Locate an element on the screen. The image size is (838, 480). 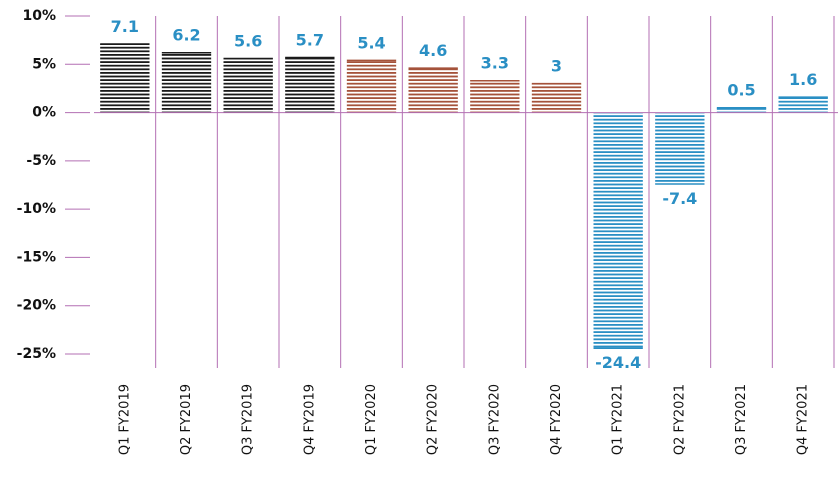
y-tick-label: 10% is located at coordinates (39, 16).